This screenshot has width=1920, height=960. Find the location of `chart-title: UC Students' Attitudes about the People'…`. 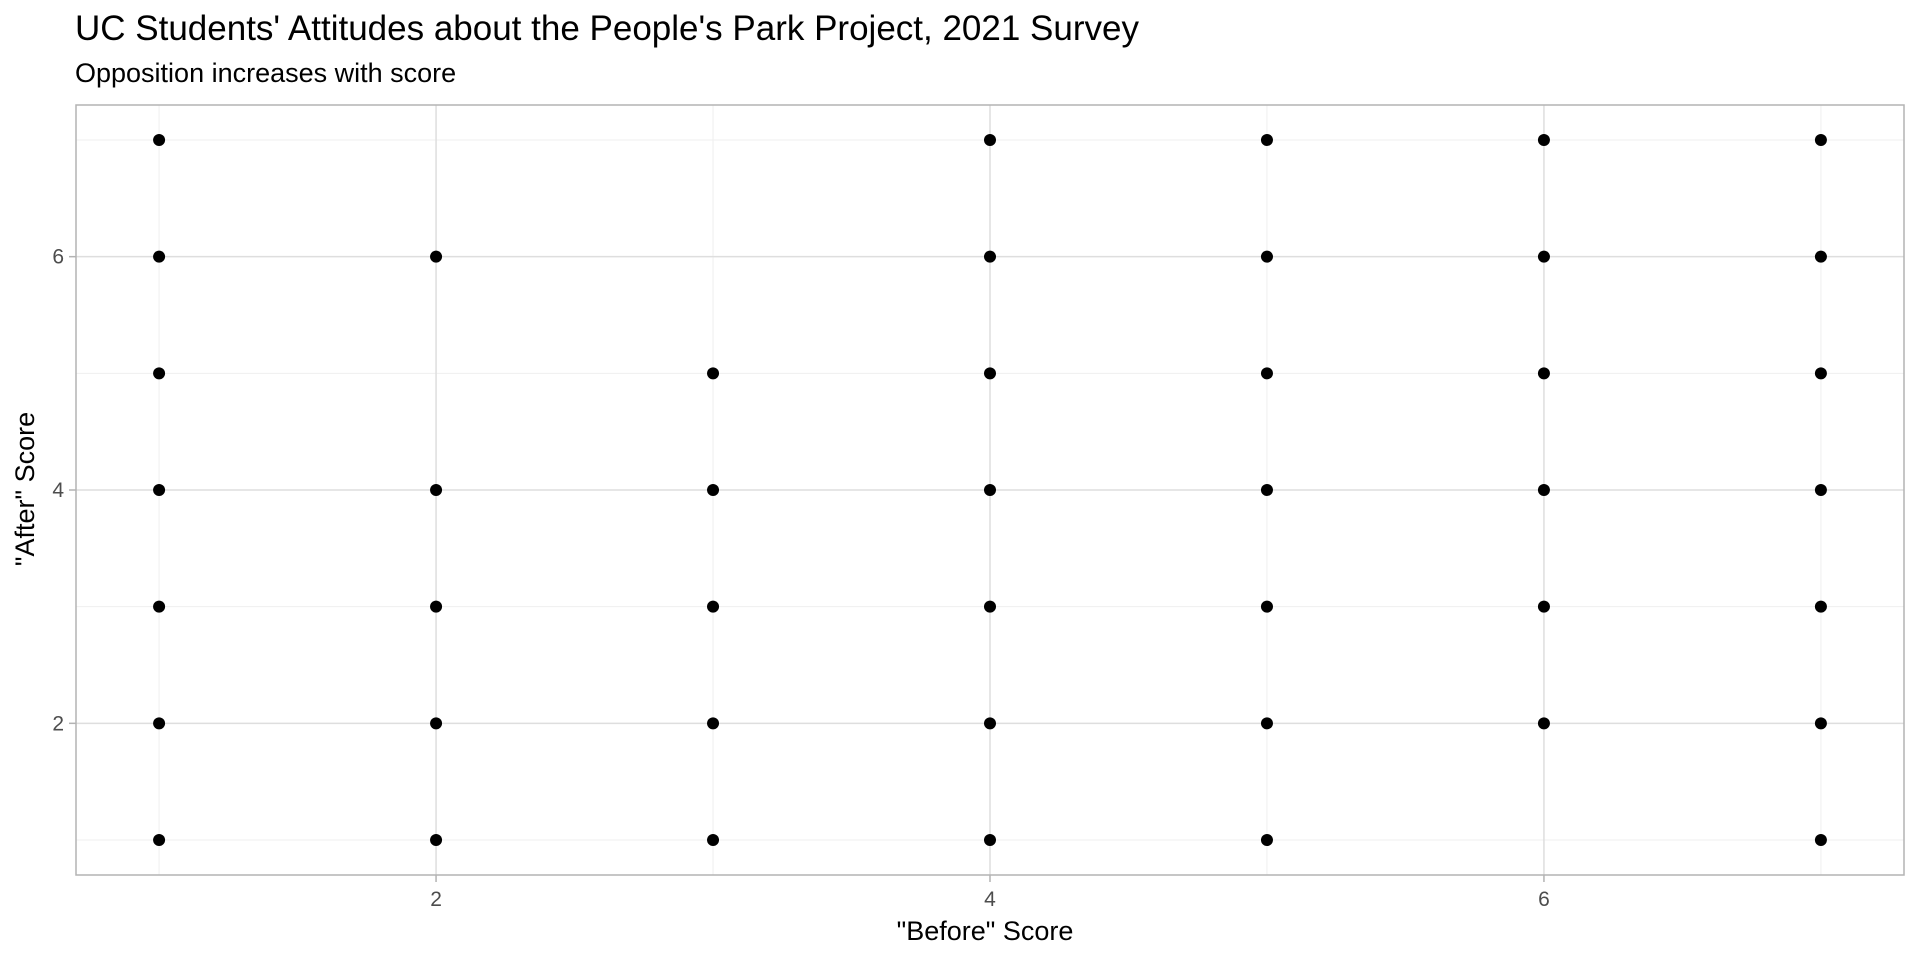

chart-title: UC Students' Attitudes about the People'… is located at coordinates (607, 28).